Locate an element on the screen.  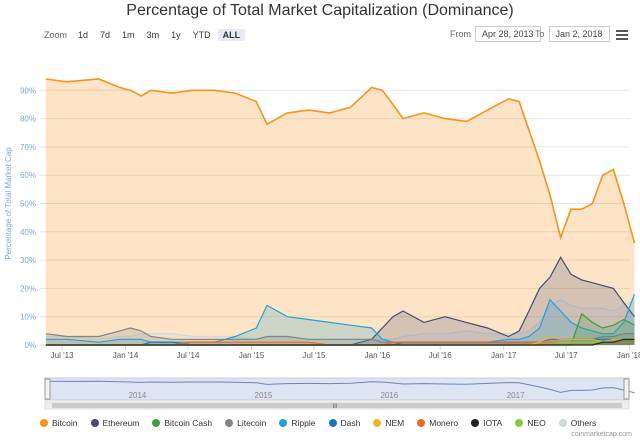
y-tick-label: 10% is located at coordinates (28, 317).